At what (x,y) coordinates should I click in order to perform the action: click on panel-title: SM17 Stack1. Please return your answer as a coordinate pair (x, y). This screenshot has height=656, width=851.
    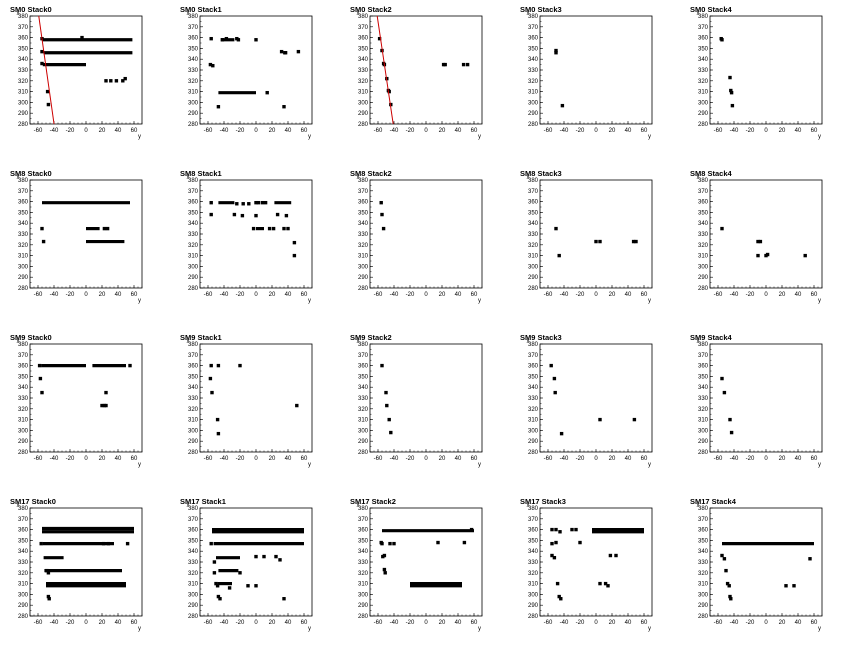
    Looking at the image, I should click on (203, 501).